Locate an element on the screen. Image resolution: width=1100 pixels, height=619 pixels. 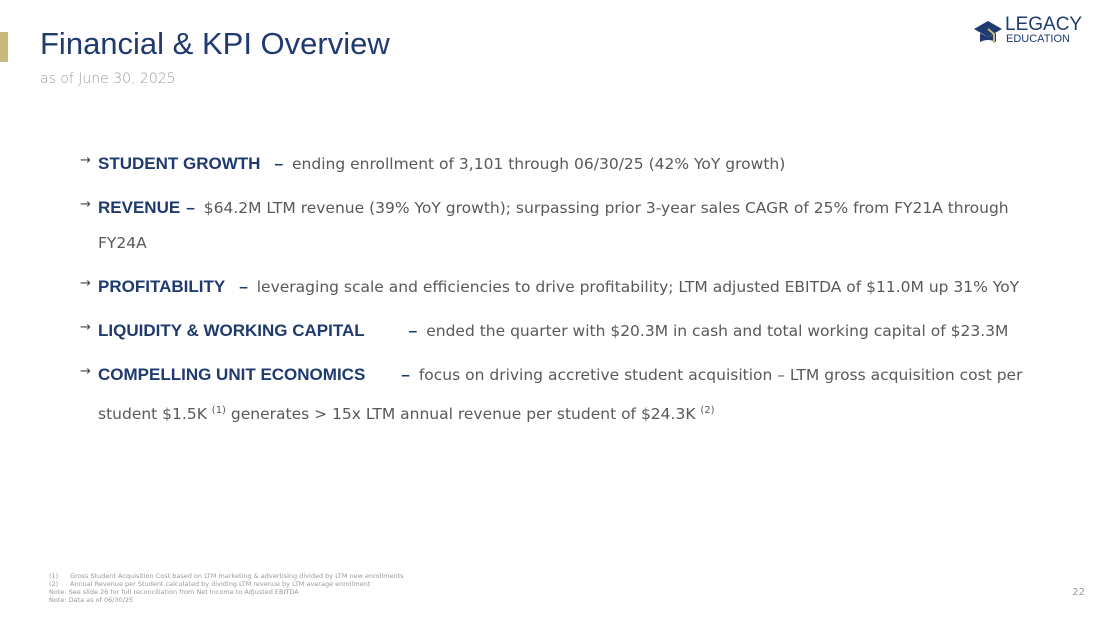
page-title: Financial & KPI Overview is located at coordinates (215, 43).